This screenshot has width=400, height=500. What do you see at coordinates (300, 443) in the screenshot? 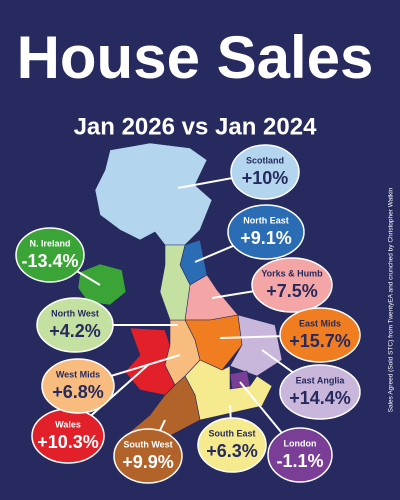
I see `region-name: London` at bounding box center [300, 443].